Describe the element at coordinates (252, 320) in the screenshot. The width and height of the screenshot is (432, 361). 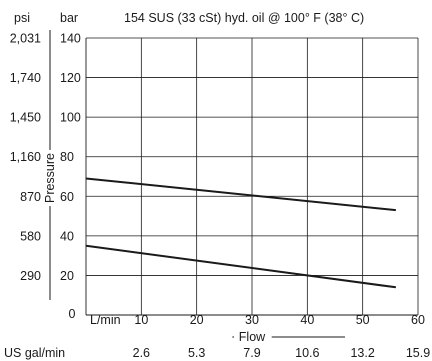
I see `x-tick-label-30: 30` at that location.